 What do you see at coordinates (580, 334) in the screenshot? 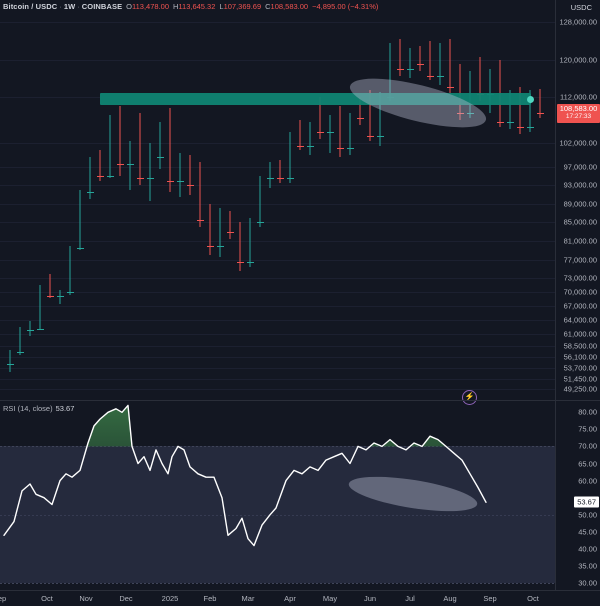
I see `price-axis-label: 61,000.00` at bounding box center [580, 334].